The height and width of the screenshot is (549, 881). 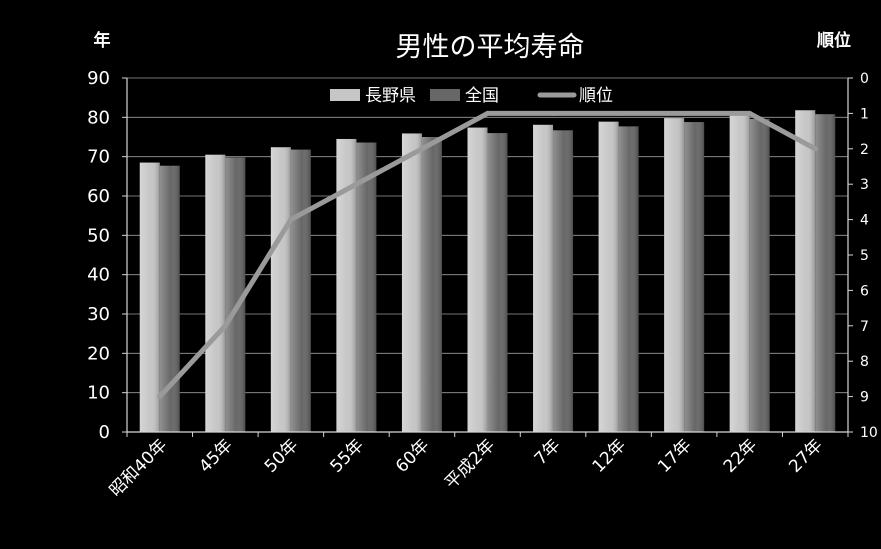 What do you see at coordinates (864, 114) in the screenshot?
I see `right-tick-label: 1` at bounding box center [864, 114].